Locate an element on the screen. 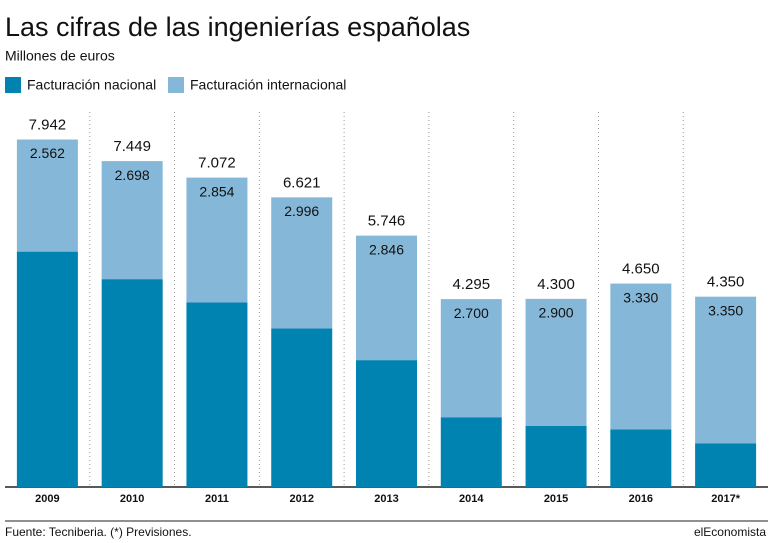 Image resolution: width=770 pixels, height=543 pixels. total-label: 4.650 is located at coordinates (641, 269).